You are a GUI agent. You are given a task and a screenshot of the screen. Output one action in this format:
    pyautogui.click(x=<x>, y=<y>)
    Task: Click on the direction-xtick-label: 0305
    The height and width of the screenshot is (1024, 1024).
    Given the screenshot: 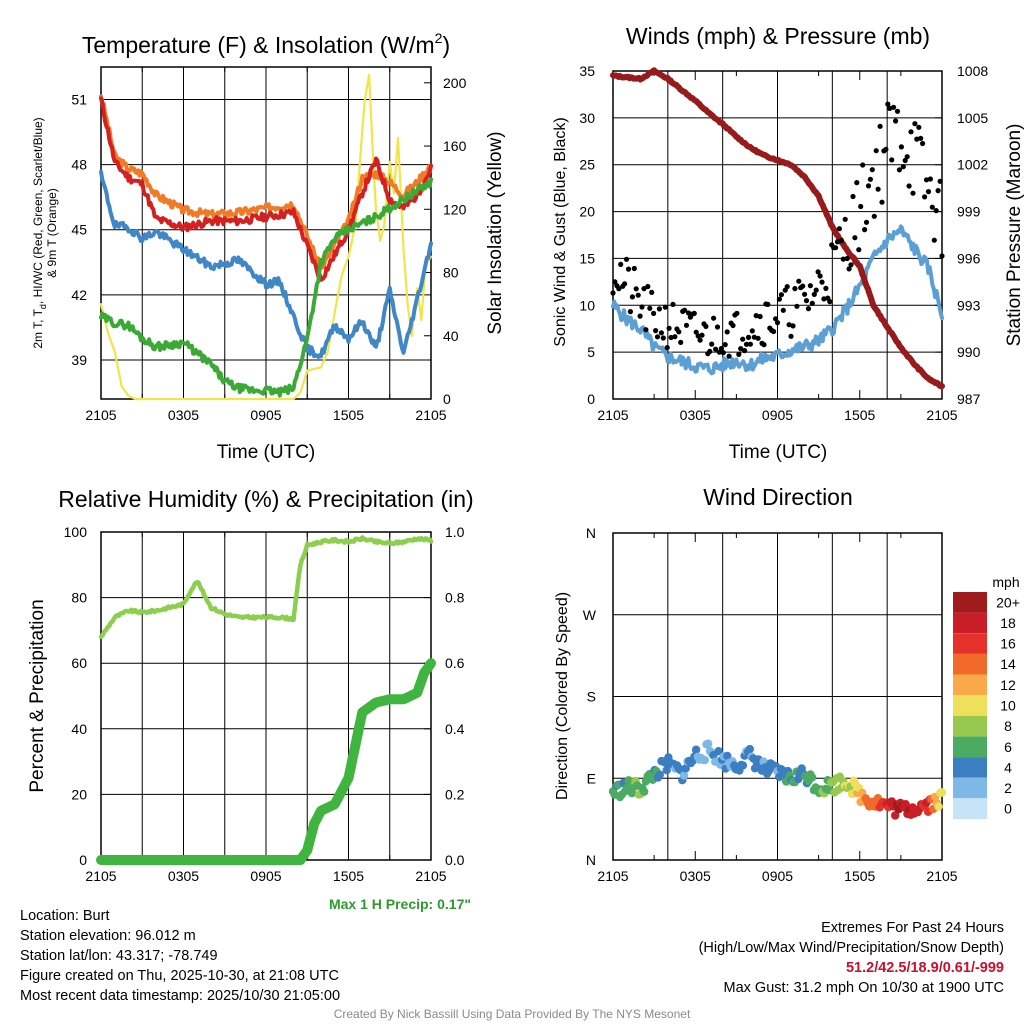 What is the action you would take?
    pyautogui.click(x=695, y=876)
    